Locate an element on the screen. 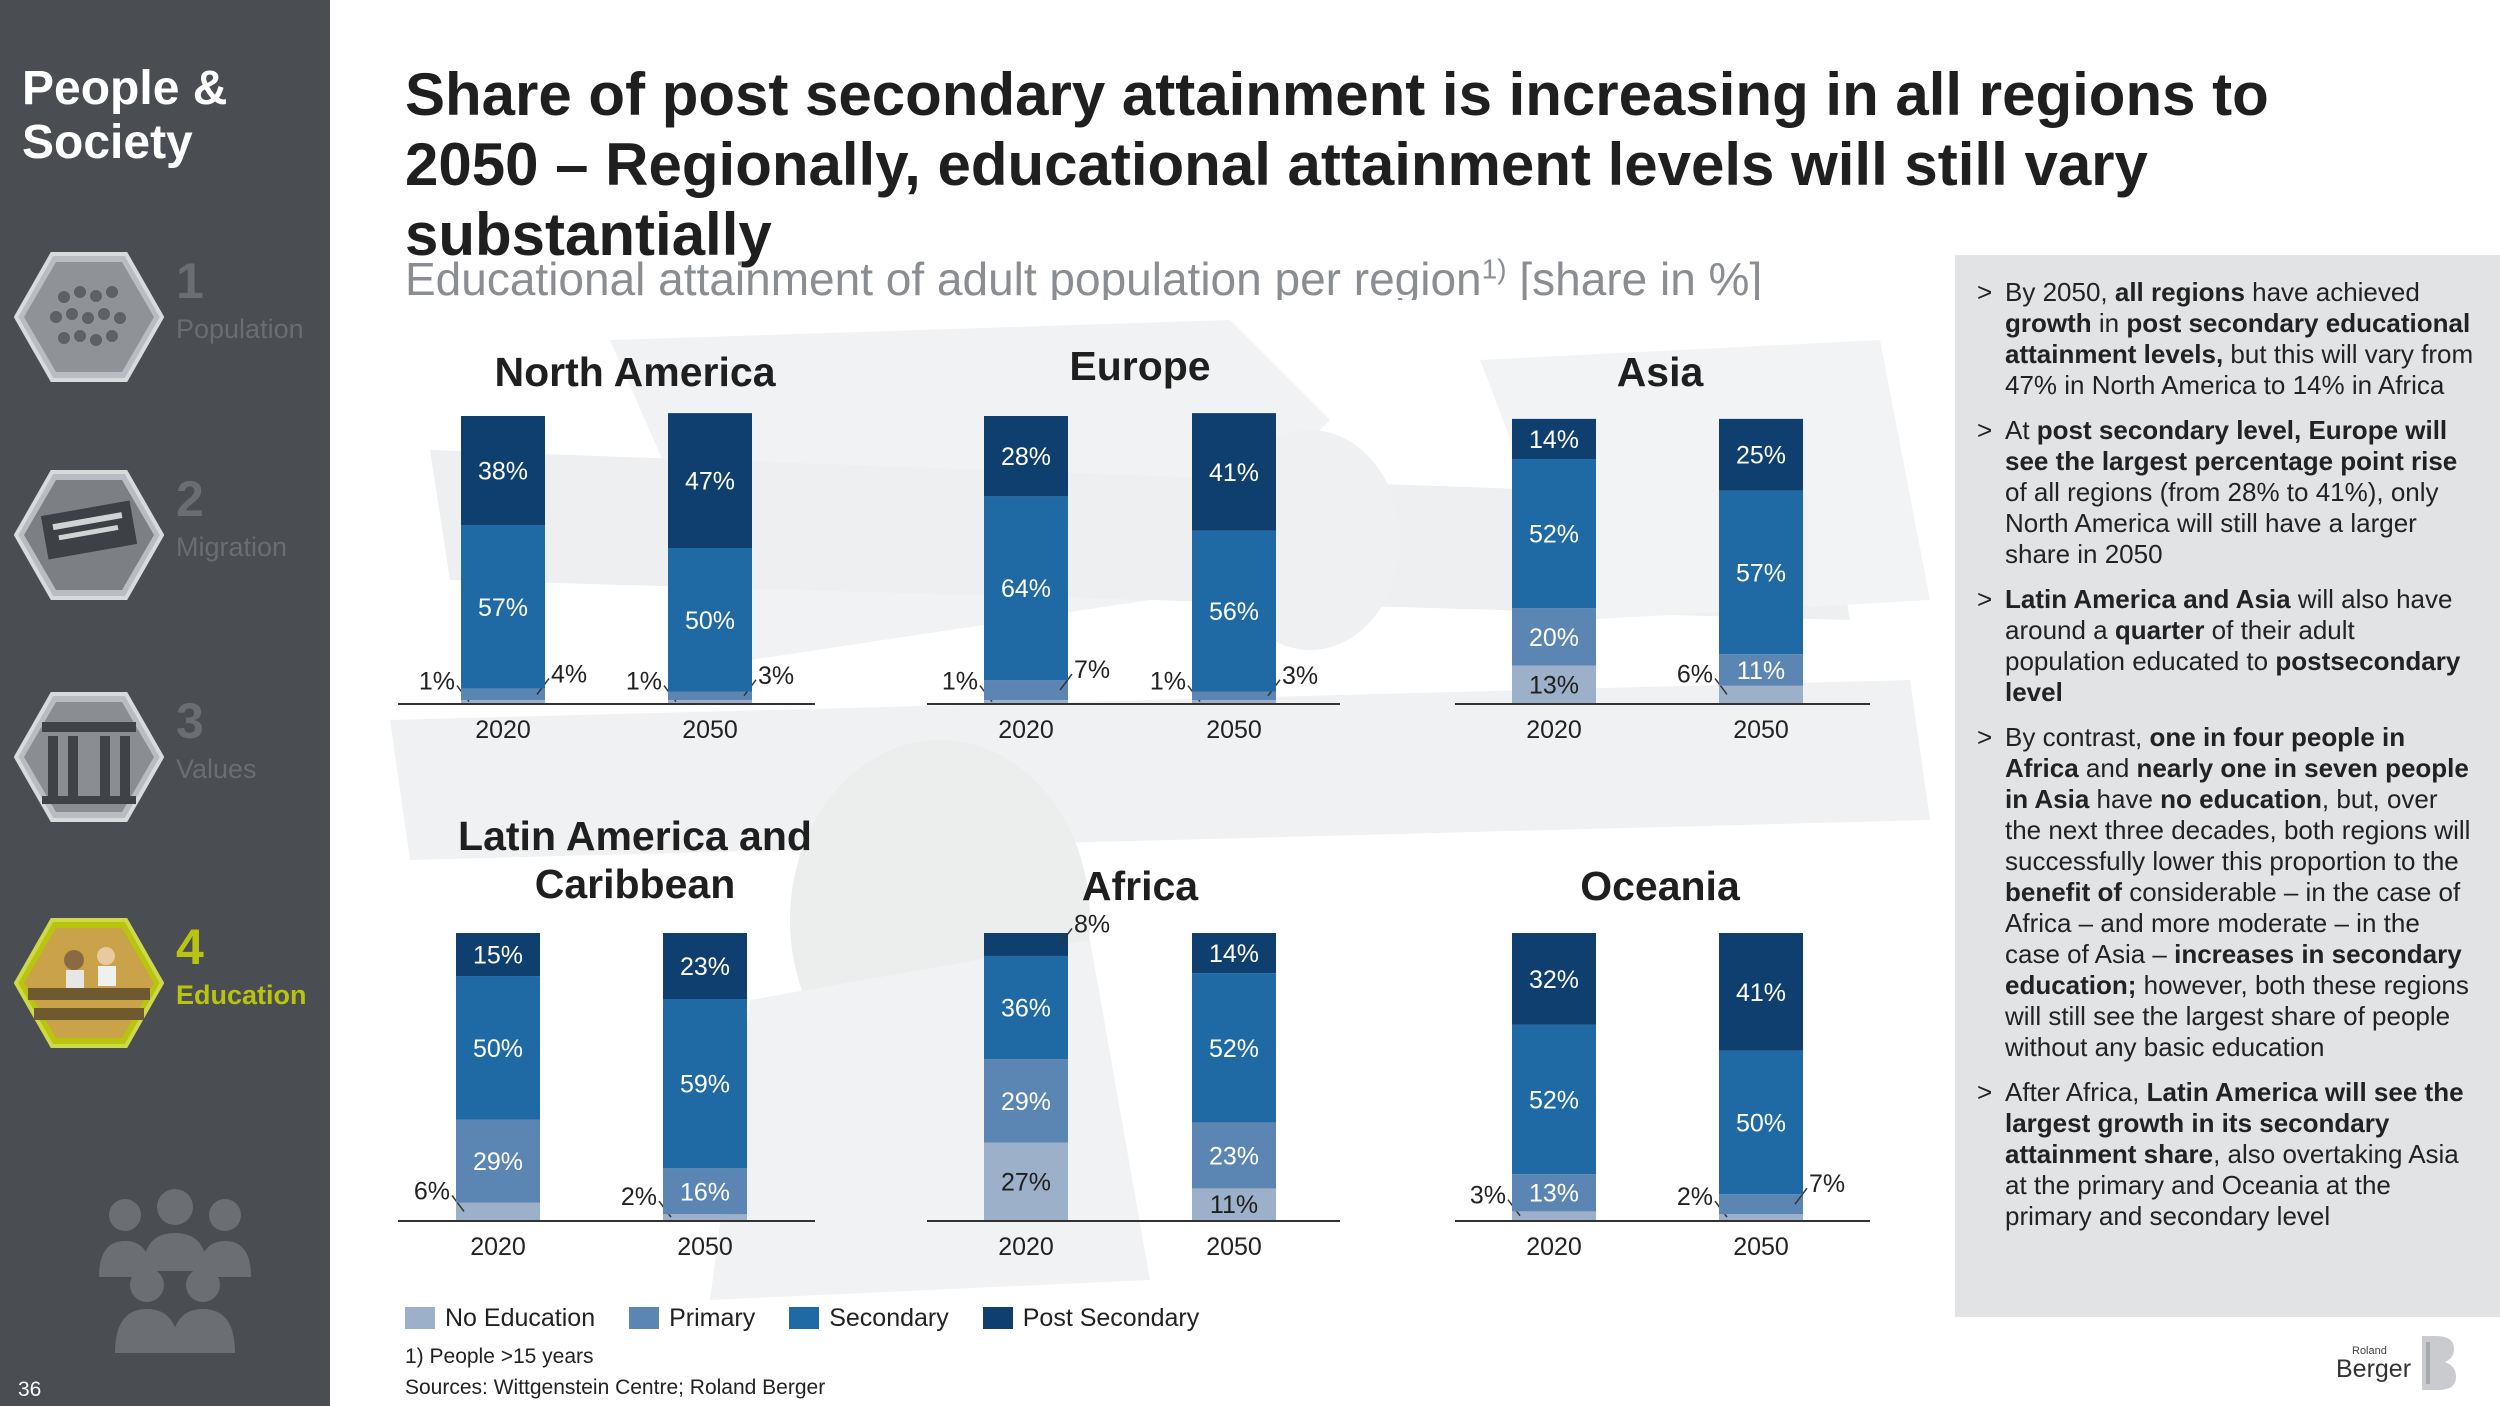 Image resolution: width=2500 pixels, height=1406 pixels. finding-text-run: By contrast, is located at coordinates (2077, 737).